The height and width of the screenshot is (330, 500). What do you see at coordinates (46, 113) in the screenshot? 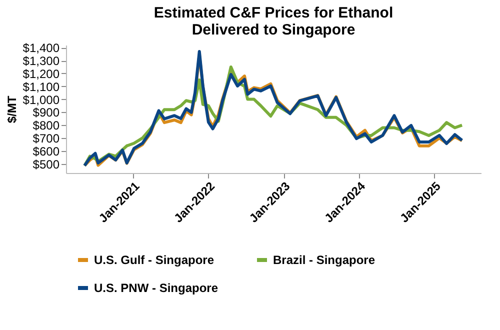
I see `y-tick-label: $900` at bounding box center [46, 113].